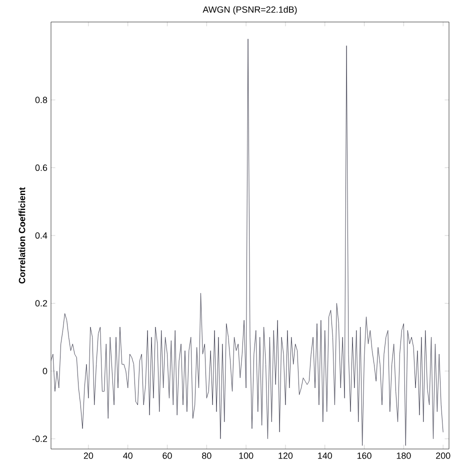  I want to click on x-tick-label: 180, so click(403, 455).